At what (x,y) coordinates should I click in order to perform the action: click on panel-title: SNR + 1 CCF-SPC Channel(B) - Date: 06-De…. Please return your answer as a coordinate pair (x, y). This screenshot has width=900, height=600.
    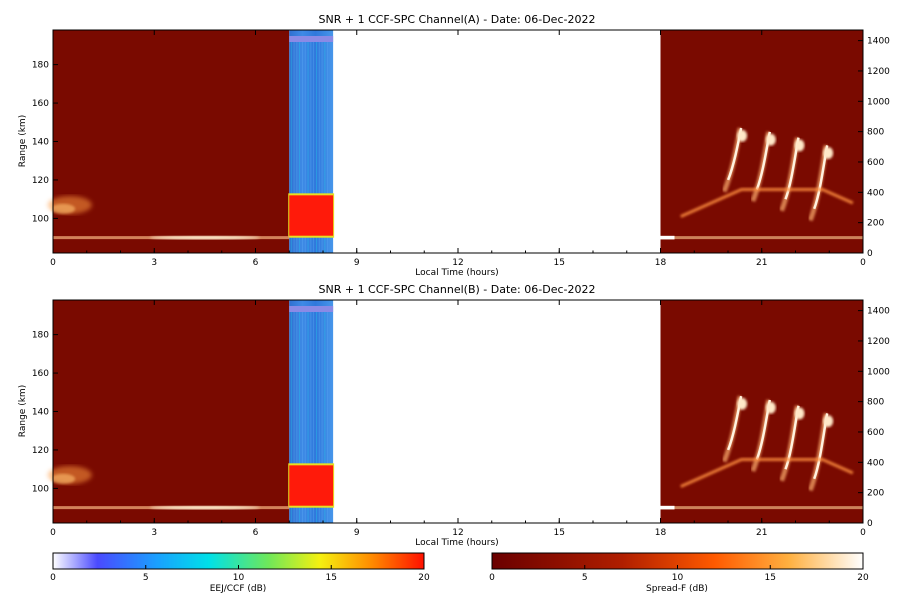
    Looking at the image, I should click on (457, 289).